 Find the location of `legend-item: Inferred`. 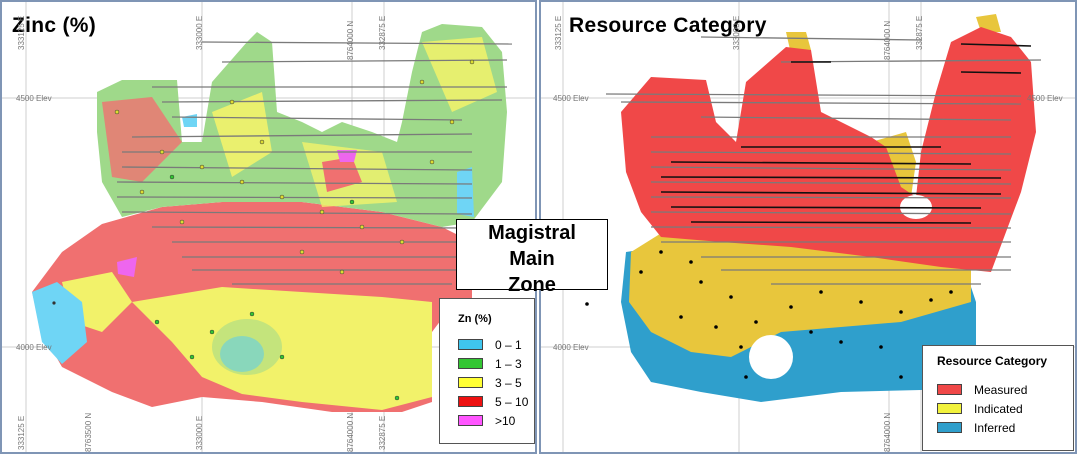

legend-item: Inferred is located at coordinates (1005, 427).